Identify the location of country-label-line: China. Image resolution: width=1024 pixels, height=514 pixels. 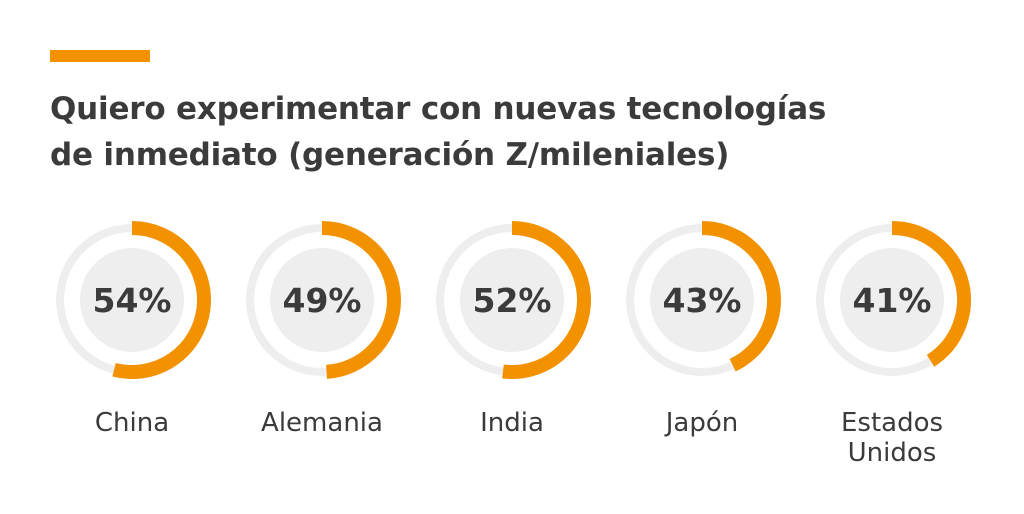
(132, 423).